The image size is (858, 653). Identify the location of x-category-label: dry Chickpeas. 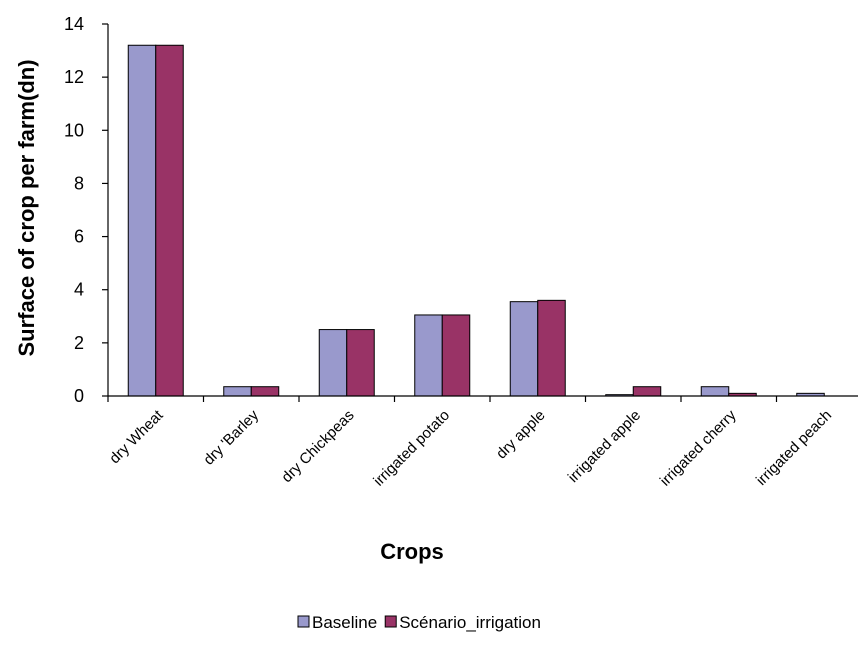
(317, 446).